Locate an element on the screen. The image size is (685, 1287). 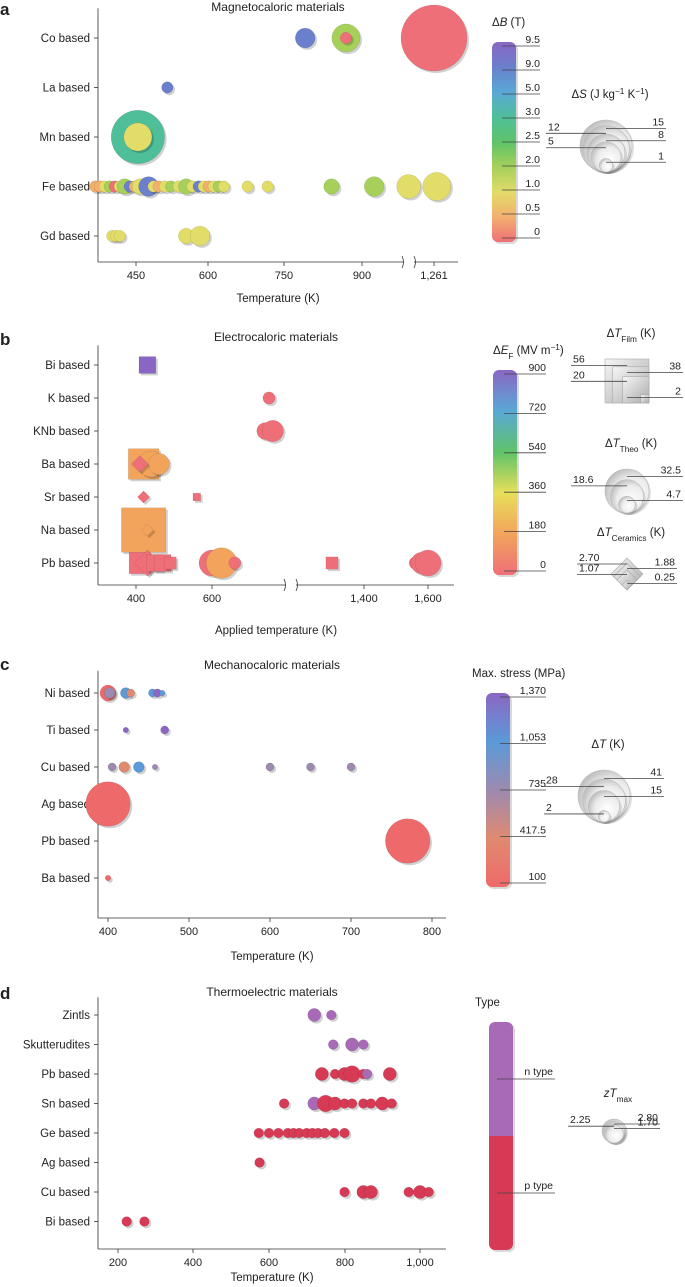
size-legend-label: 38 is located at coordinates (675, 366).